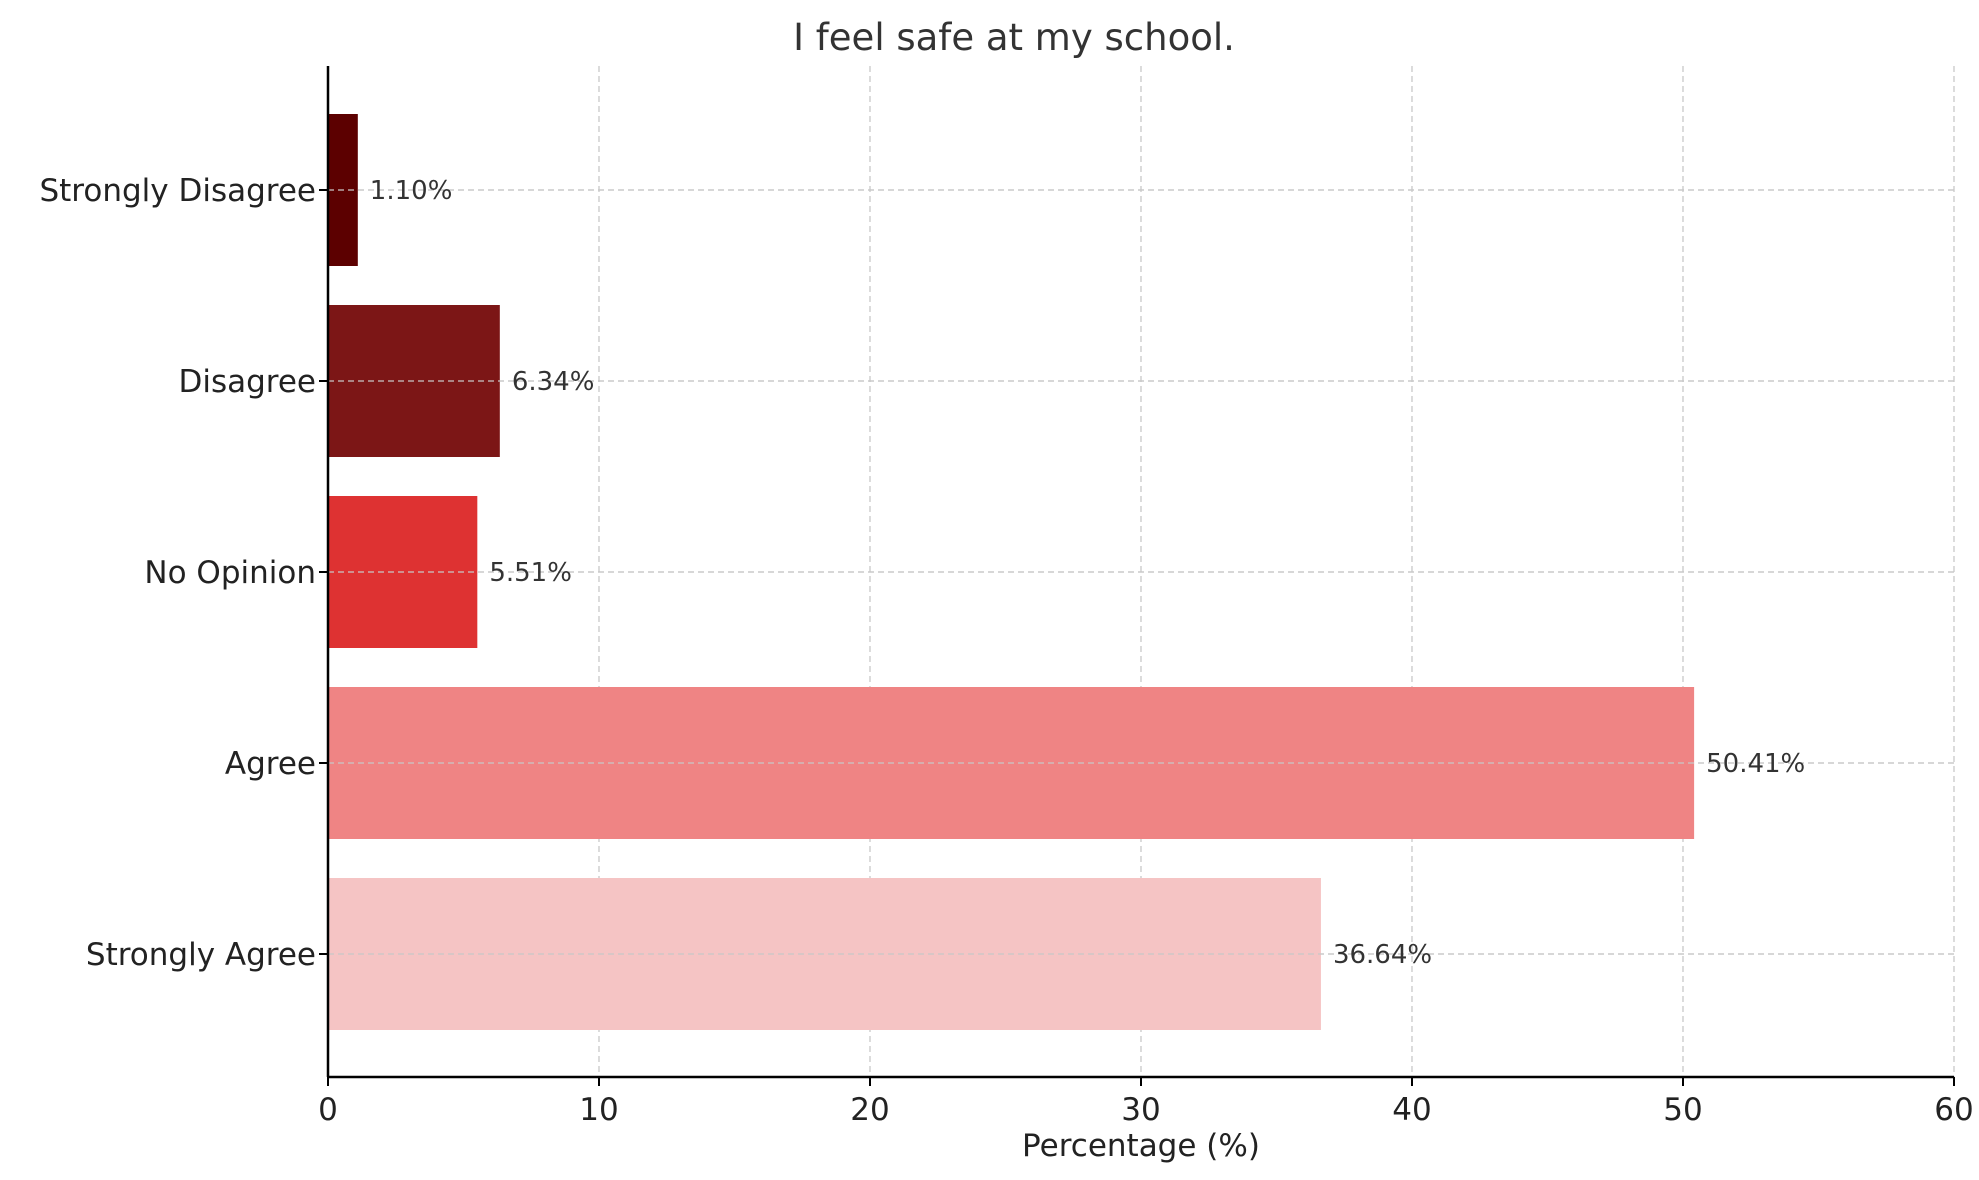 The height and width of the screenshot is (1180, 1979). What do you see at coordinates (553, 382) in the screenshot?
I see `data-label: 6.34%` at bounding box center [553, 382].